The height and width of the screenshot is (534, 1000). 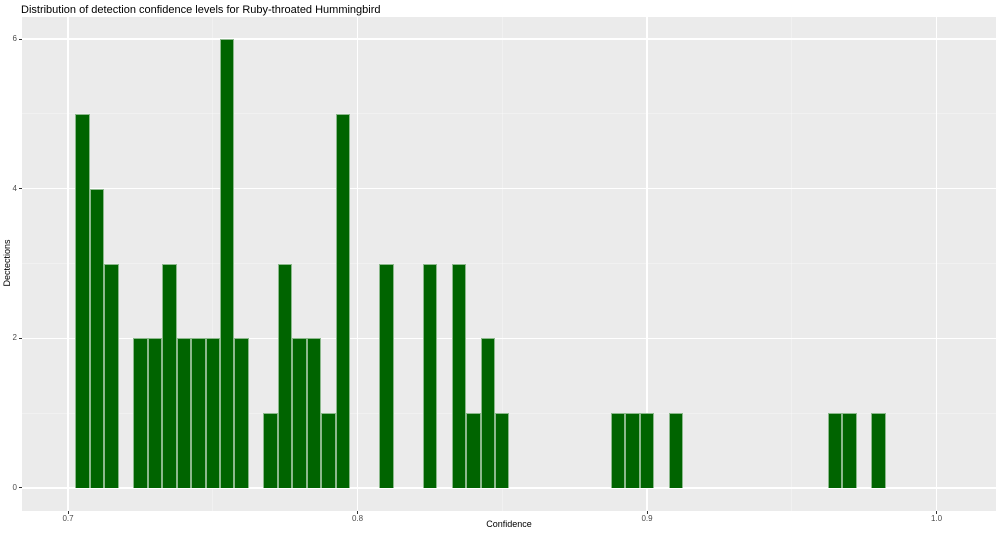 What do you see at coordinates (7, 263) in the screenshot?
I see `y-axis-title: Dectections` at bounding box center [7, 263].